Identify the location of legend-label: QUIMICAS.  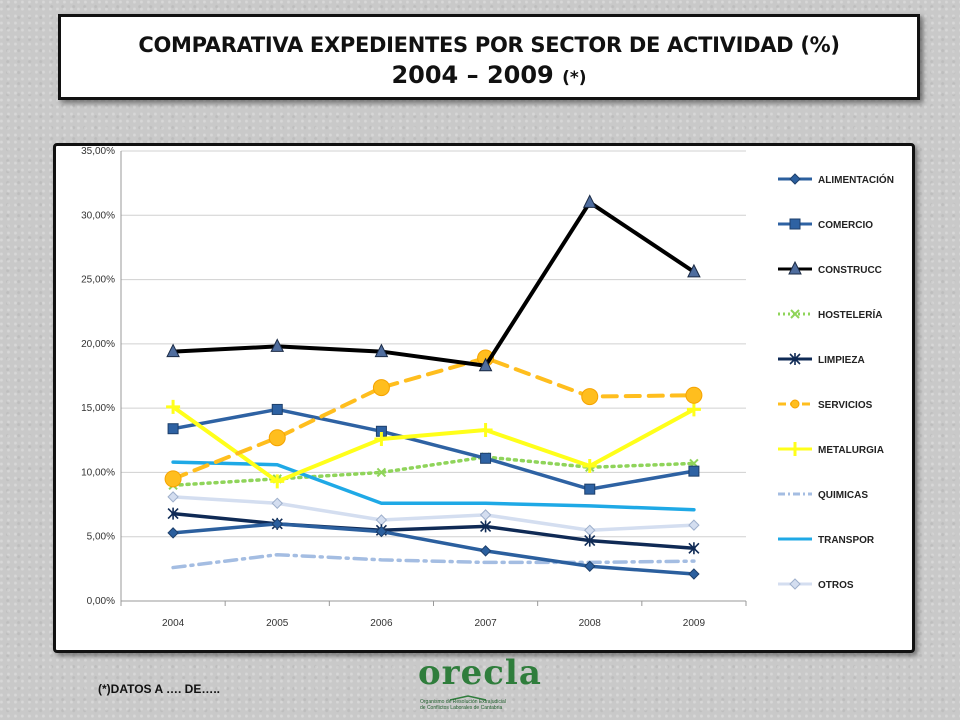
(843, 495).